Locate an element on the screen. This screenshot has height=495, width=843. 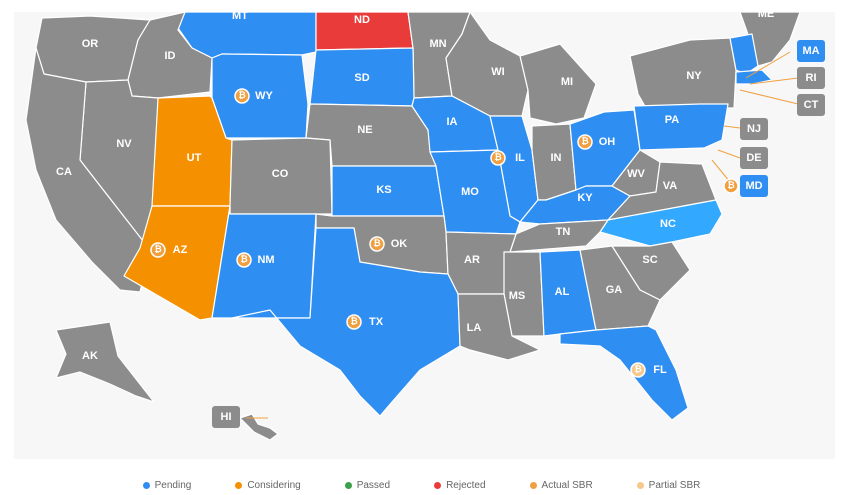
state-label-ky: KY is located at coordinates (585, 198).